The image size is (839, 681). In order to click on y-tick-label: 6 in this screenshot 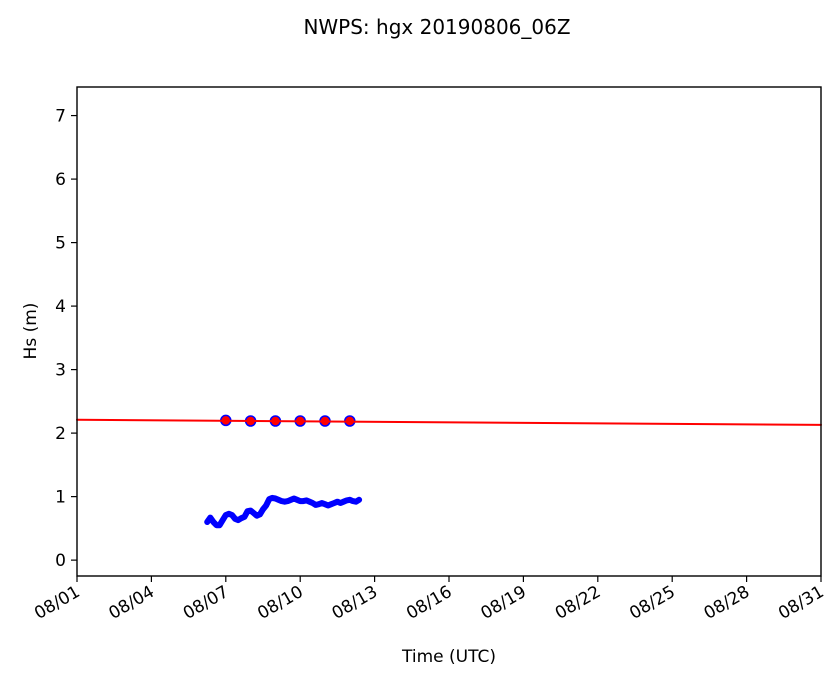, I will do `click(60, 180)`.